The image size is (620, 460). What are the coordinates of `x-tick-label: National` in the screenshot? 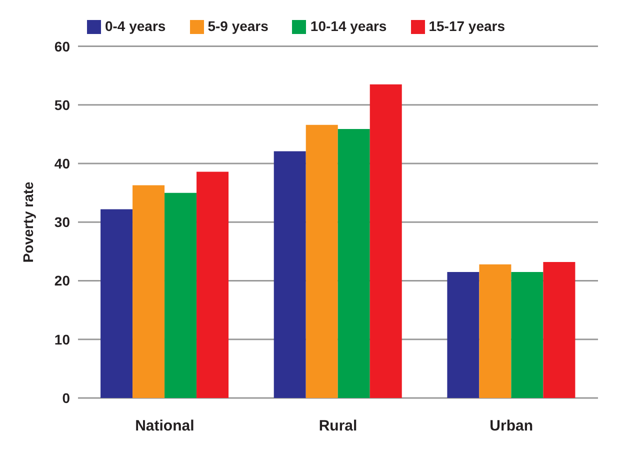 It's located at (164, 426).